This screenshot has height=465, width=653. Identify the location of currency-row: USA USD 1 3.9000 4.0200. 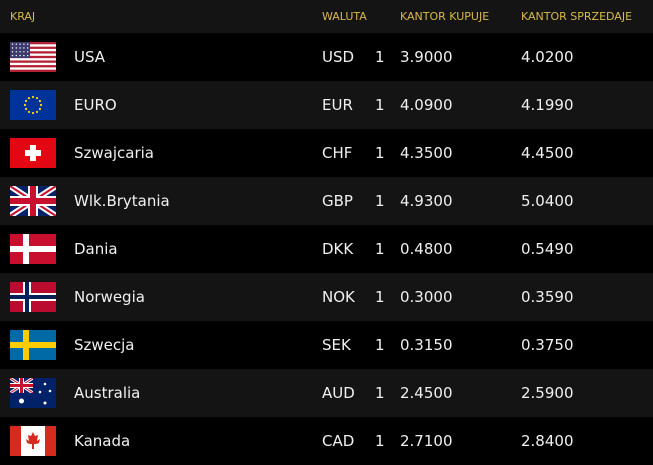
(326, 57).